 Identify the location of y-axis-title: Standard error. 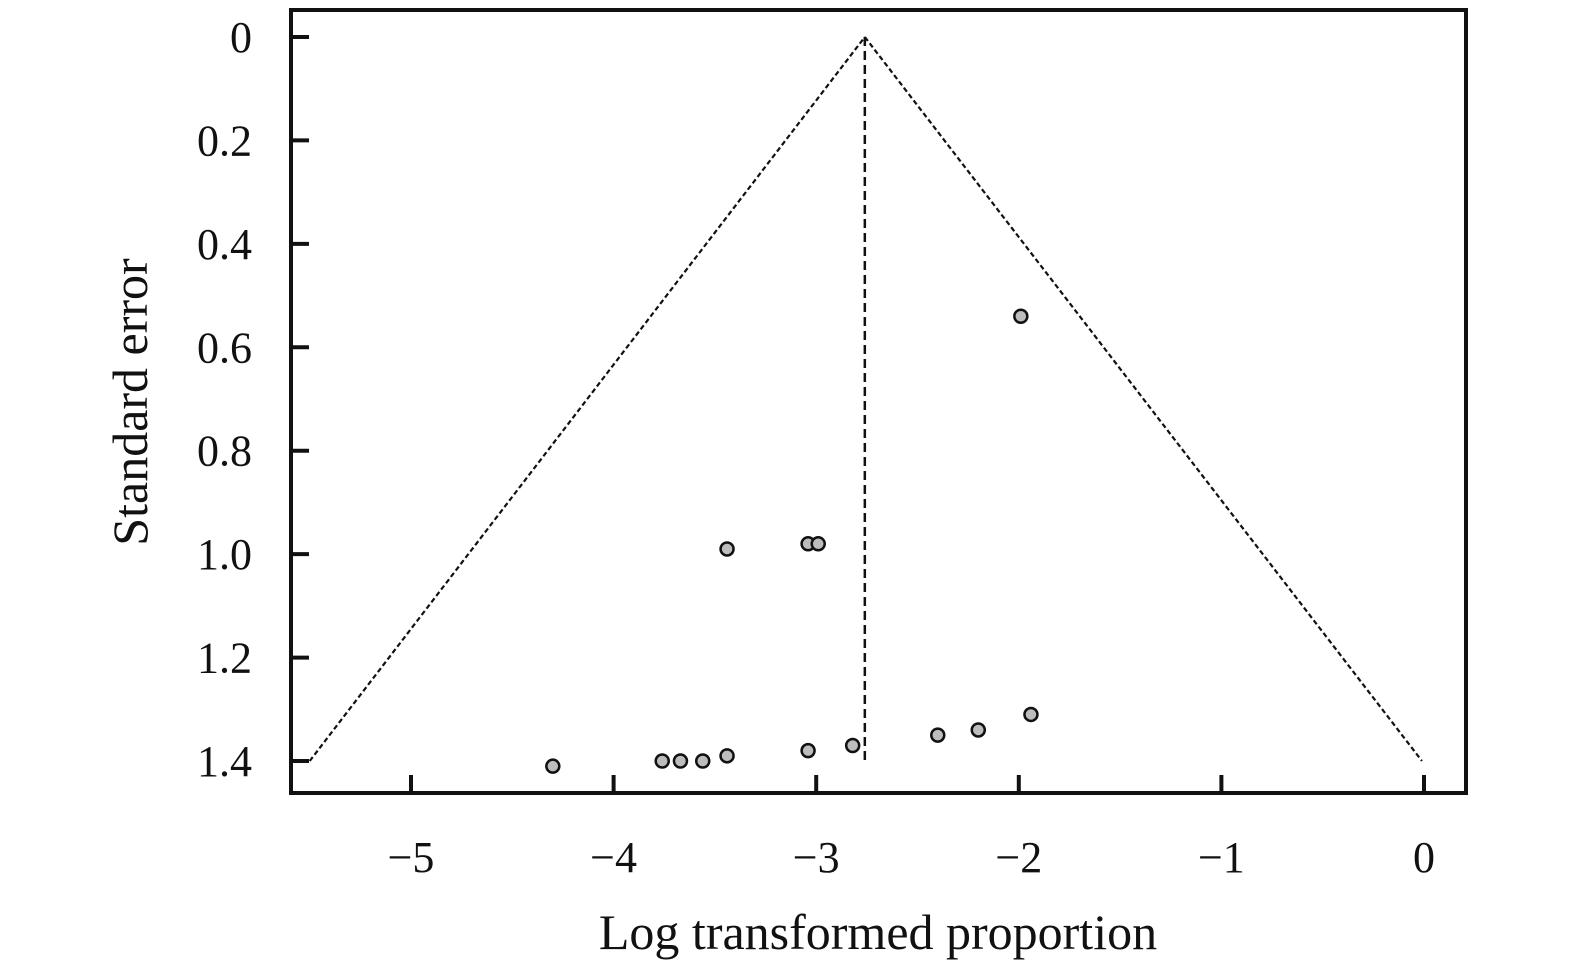
(130, 402).